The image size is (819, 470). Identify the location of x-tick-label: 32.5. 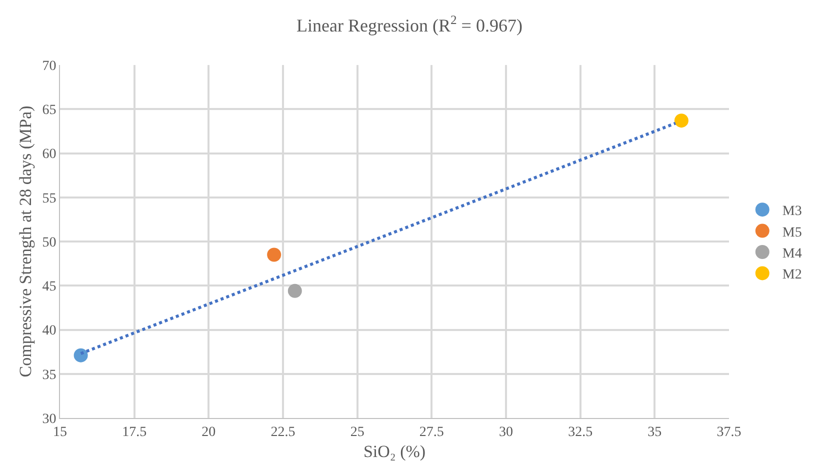
(580, 432).